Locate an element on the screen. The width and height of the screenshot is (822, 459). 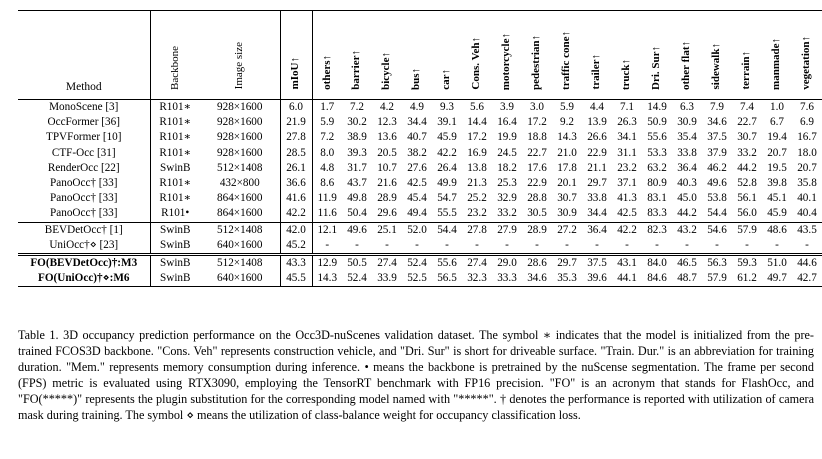
class-value-cell: 52.4 is located at coordinates (417, 262).